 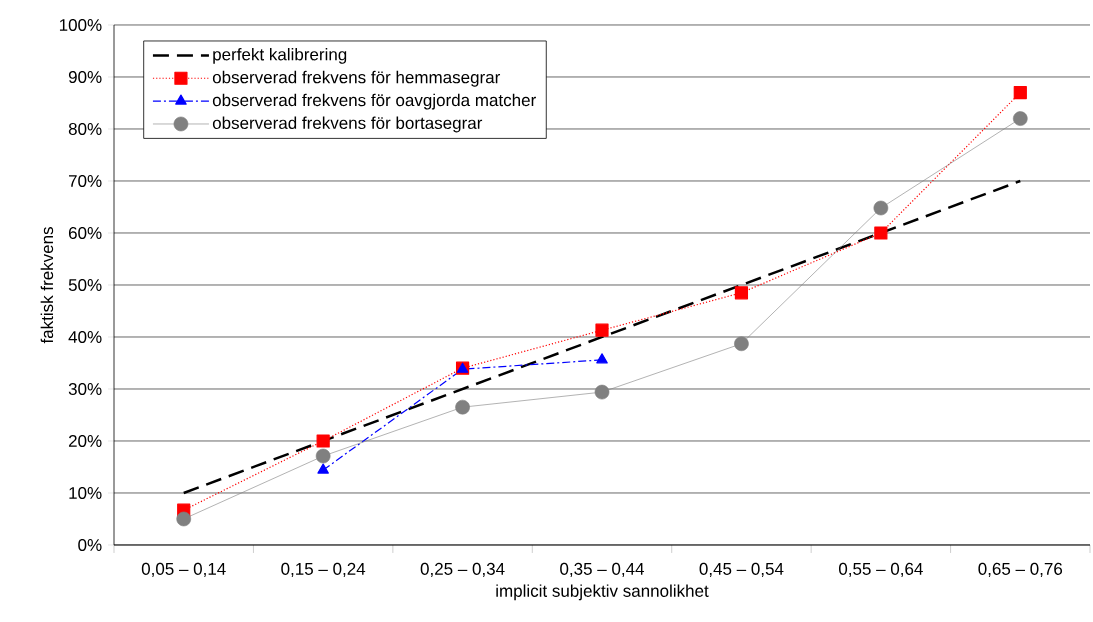 I want to click on y-tick-label: 80%, so click(x=85, y=129).